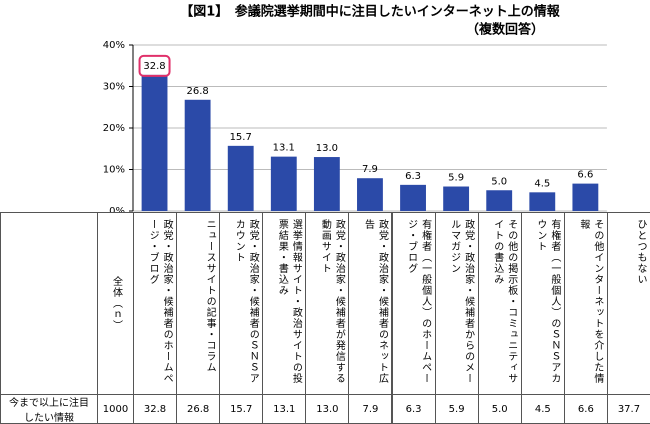 The width and height of the screenshot is (650, 424). What do you see at coordinates (505, 30) in the screenshot?
I see `chart-subtitle: （複数回答）` at bounding box center [505, 30].